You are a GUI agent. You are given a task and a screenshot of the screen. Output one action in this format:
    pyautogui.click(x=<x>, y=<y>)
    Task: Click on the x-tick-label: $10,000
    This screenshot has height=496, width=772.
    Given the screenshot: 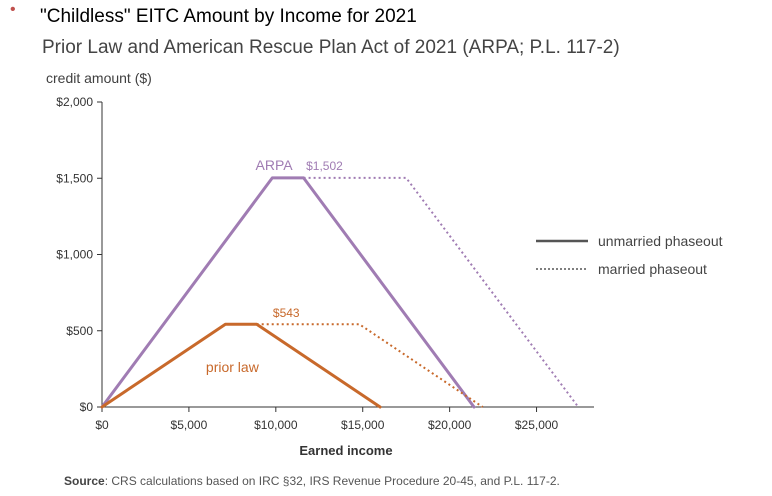 What is the action you would take?
    pyautogui.click(x=276, y=425)
    